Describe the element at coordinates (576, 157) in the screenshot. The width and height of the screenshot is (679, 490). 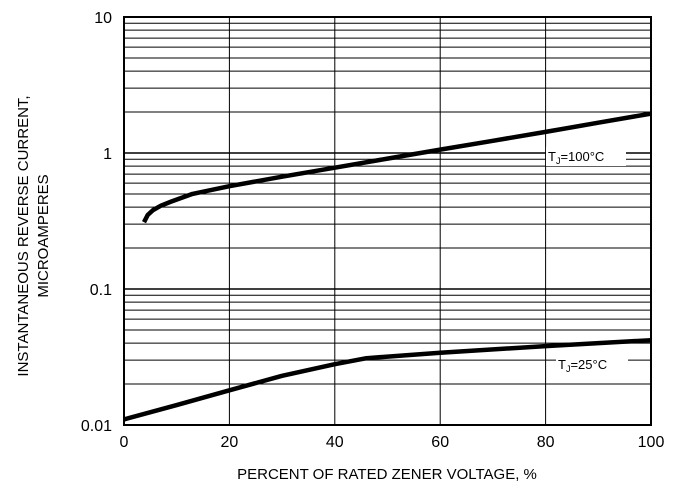
I see `series-label-tj-100c: TJ=100°C` at that location.